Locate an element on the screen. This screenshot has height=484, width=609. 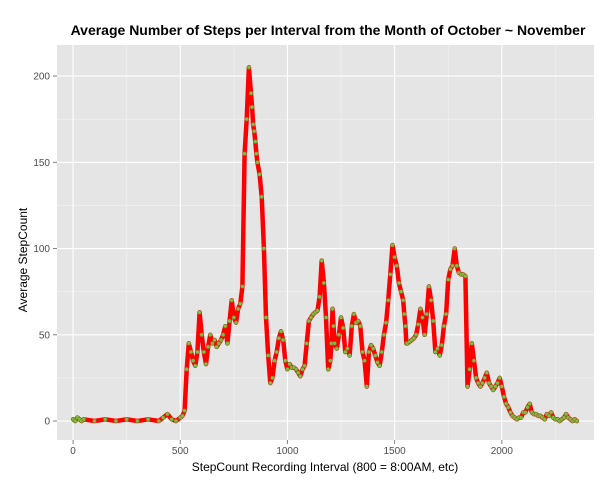
y-axis-label: Average StepCount is located at coordinates (23, 259).